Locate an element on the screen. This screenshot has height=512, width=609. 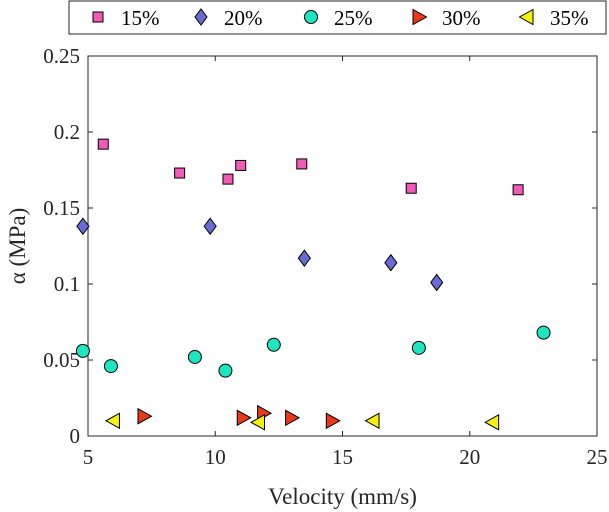
legend-box is located at coordinates (337, 17).